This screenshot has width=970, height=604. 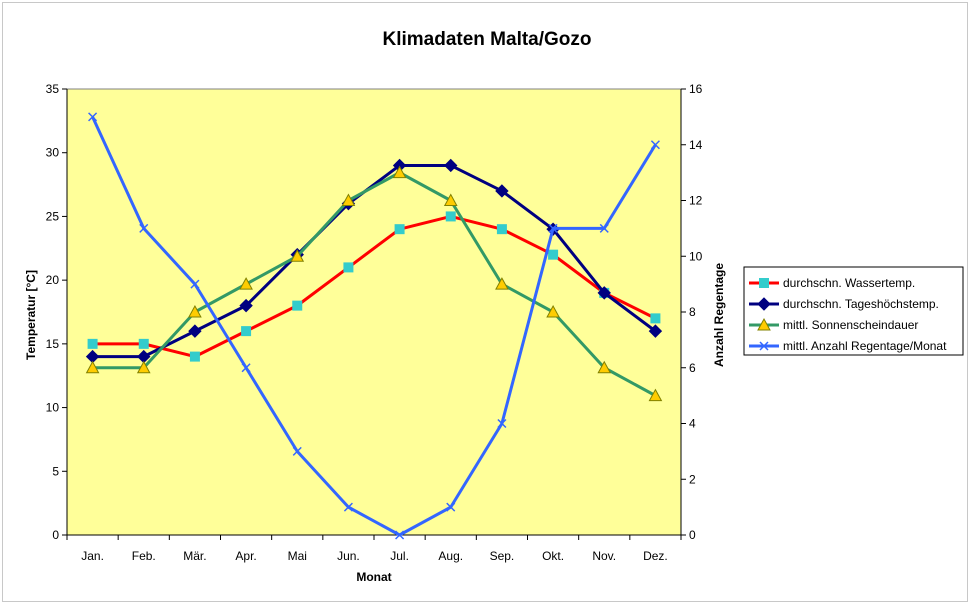 What do you see at coordinates (55, 471) in the screenshot?
I see `left-tick-label: 5` at bounding box center [55, 471].